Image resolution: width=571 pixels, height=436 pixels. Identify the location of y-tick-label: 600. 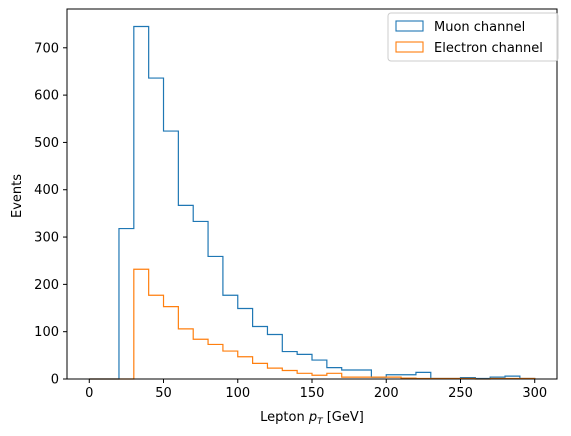
(46, 96).